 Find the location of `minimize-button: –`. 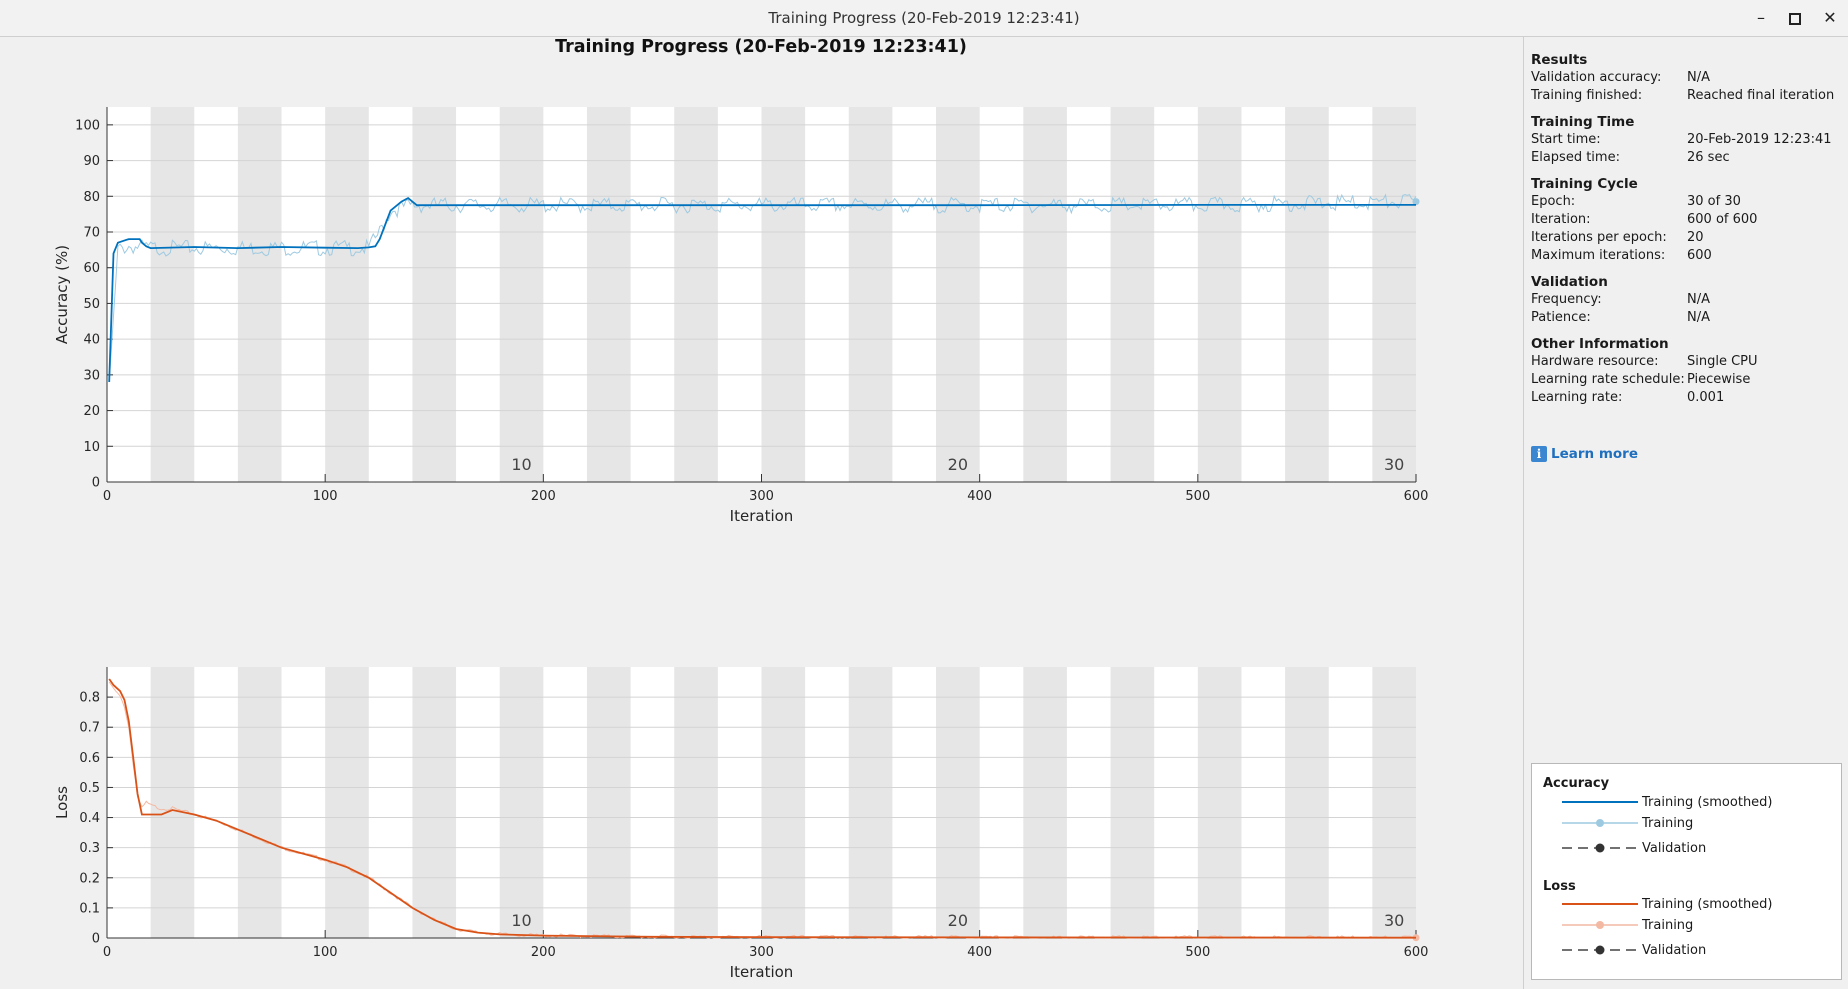

minimize-button: – is located at coordinates (1761, 18).